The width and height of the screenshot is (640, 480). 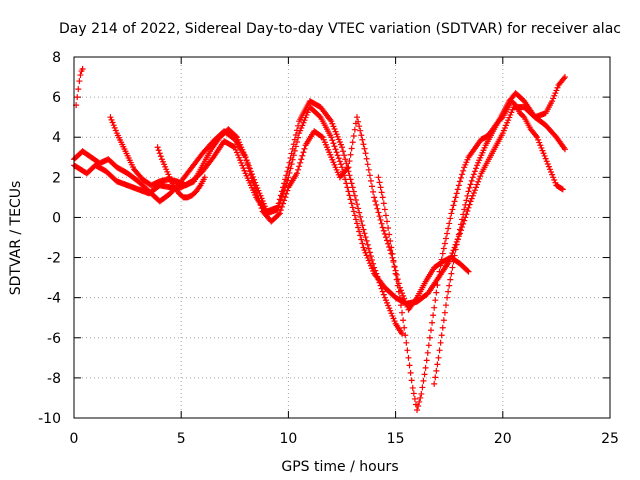 I want to click on x-tick-label: 10, so click(x=288, y=439).